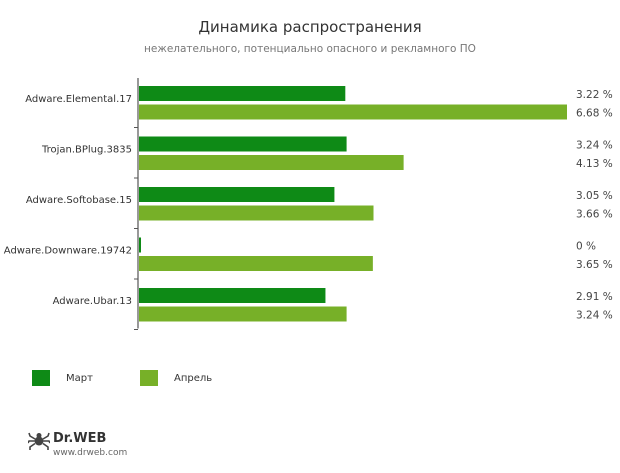 This screenshot has height=473, width=620. I want to click on legend-swatch-april, so click(149, 378).